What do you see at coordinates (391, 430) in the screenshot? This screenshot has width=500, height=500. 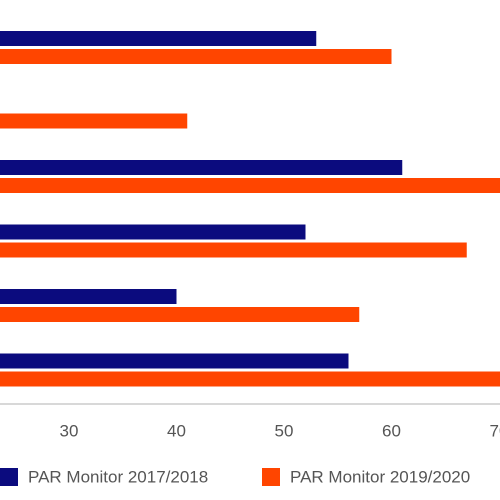 I see `x-tick-label: 60` at bounding box center [391, 430].